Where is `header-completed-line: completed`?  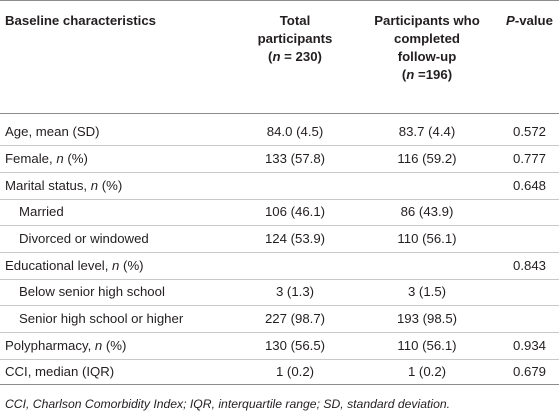
header-completed-line: completed is located at coordinates (427, 38).